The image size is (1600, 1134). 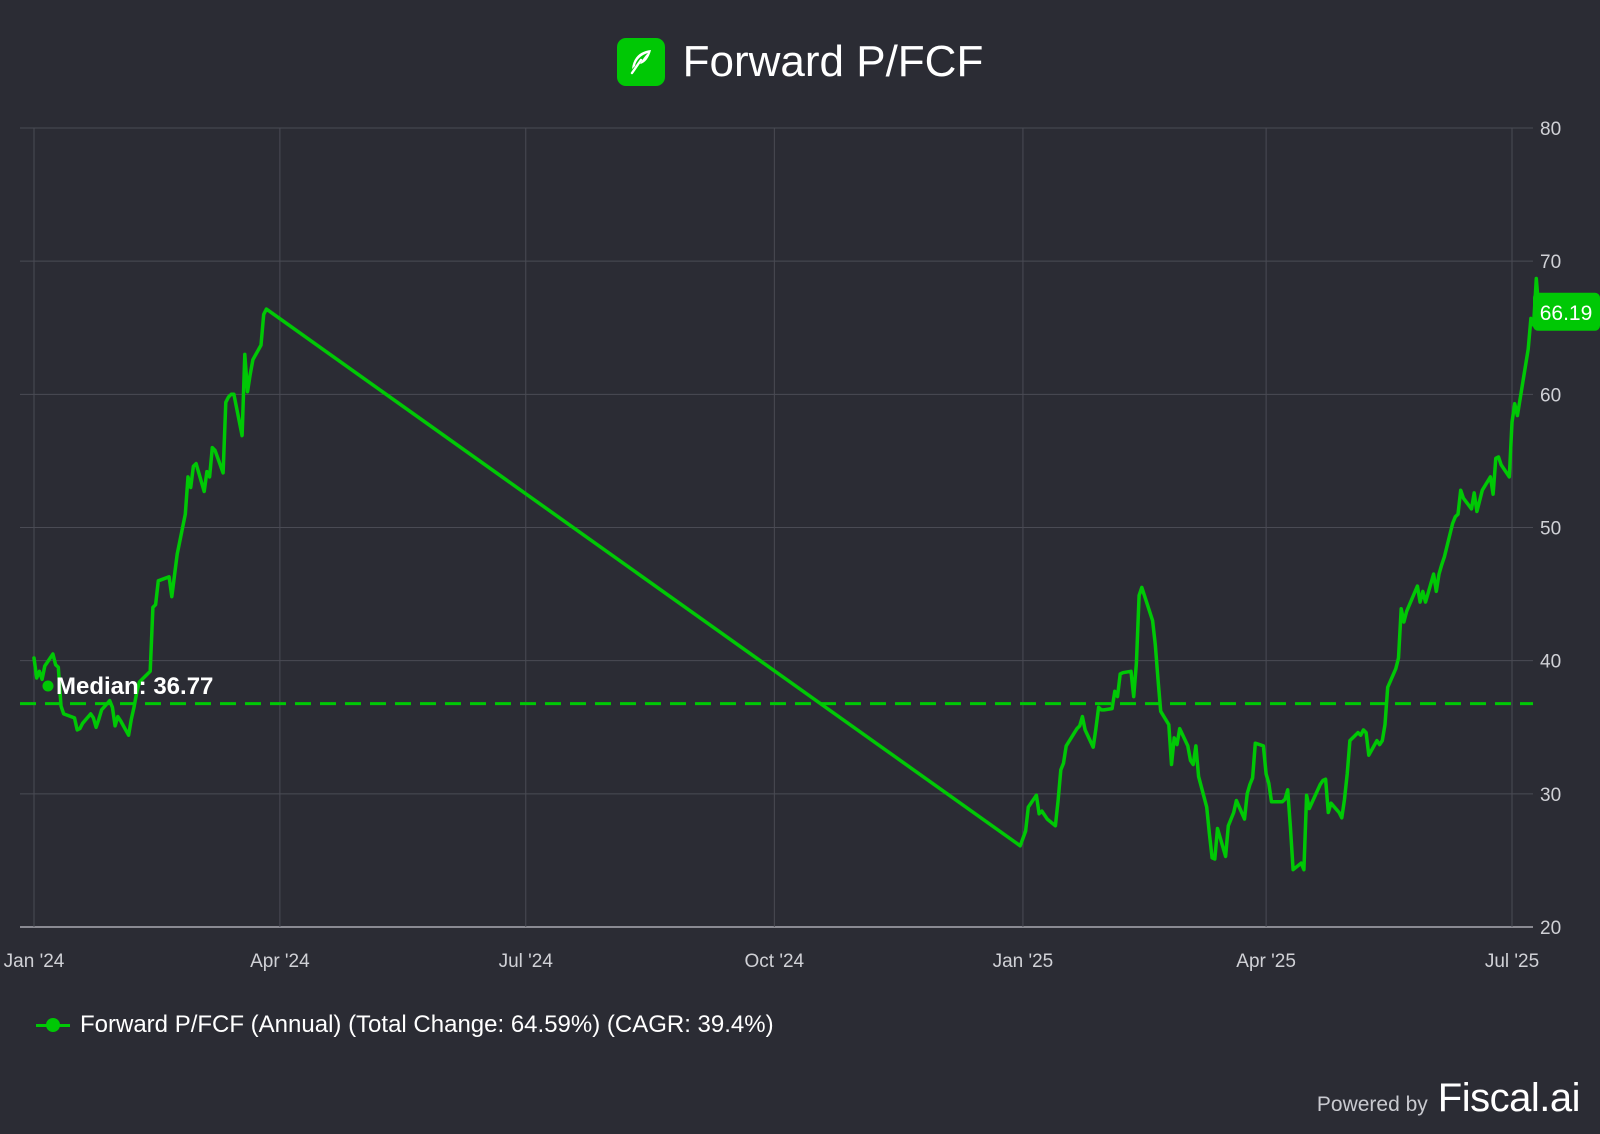 What do you see at coordinates (53, 1025) in the screenshot?
I see `legend-marker` at bounding box center [53, 1025].